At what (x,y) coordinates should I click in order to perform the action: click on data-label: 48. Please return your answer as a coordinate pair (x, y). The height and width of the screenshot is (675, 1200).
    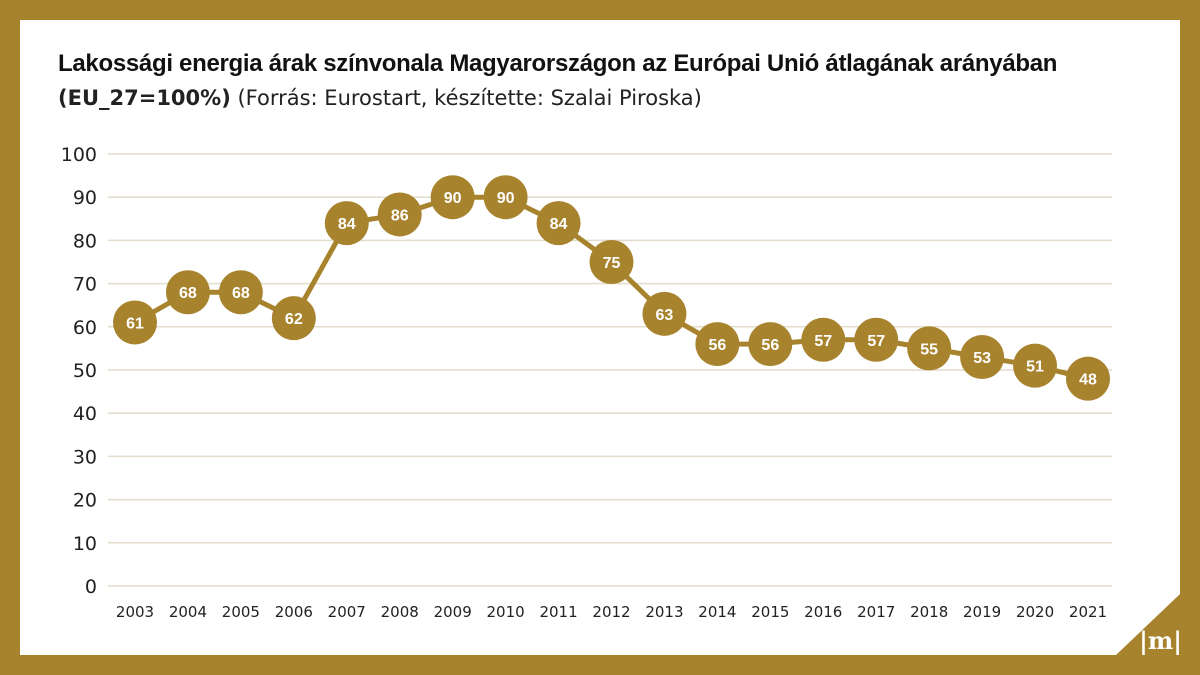
    Looking at the image, I should click on (1088, 380).